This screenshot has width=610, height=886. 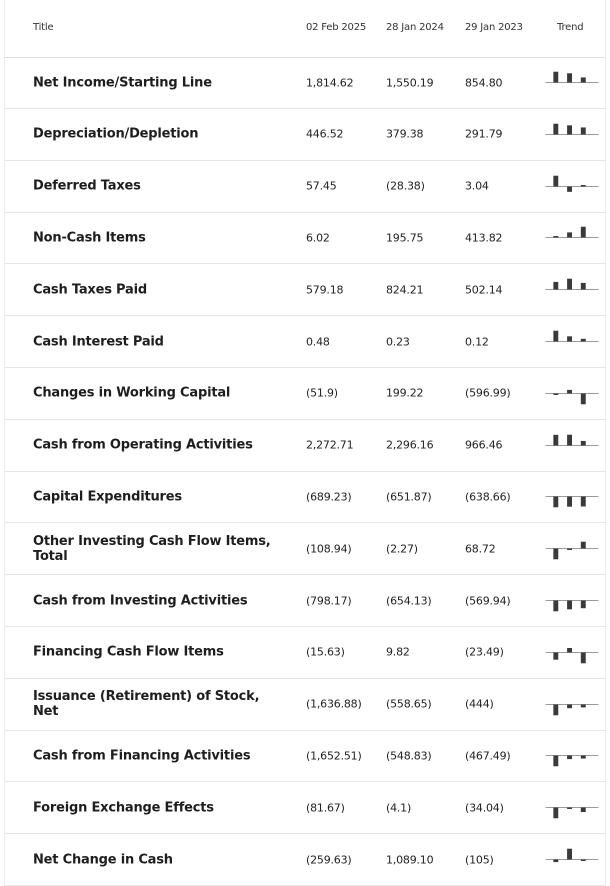 I want to click on row-value-2023: (596.99), so click(x=488, y=393).